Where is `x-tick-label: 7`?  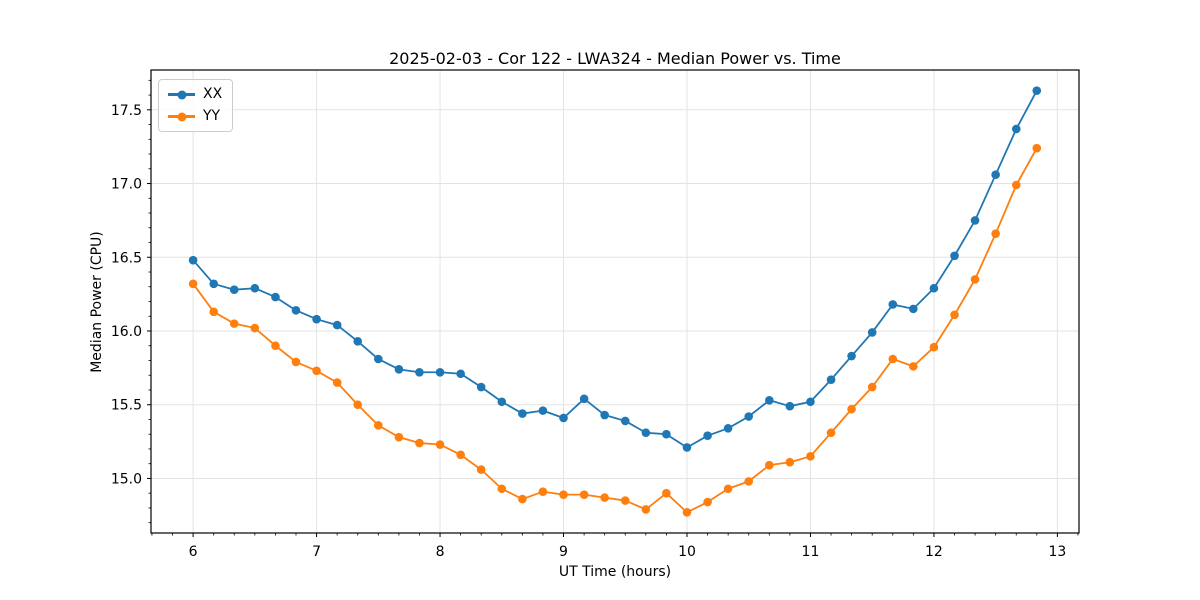
x-tick-label: 7 is located at coordinates (316, 552).